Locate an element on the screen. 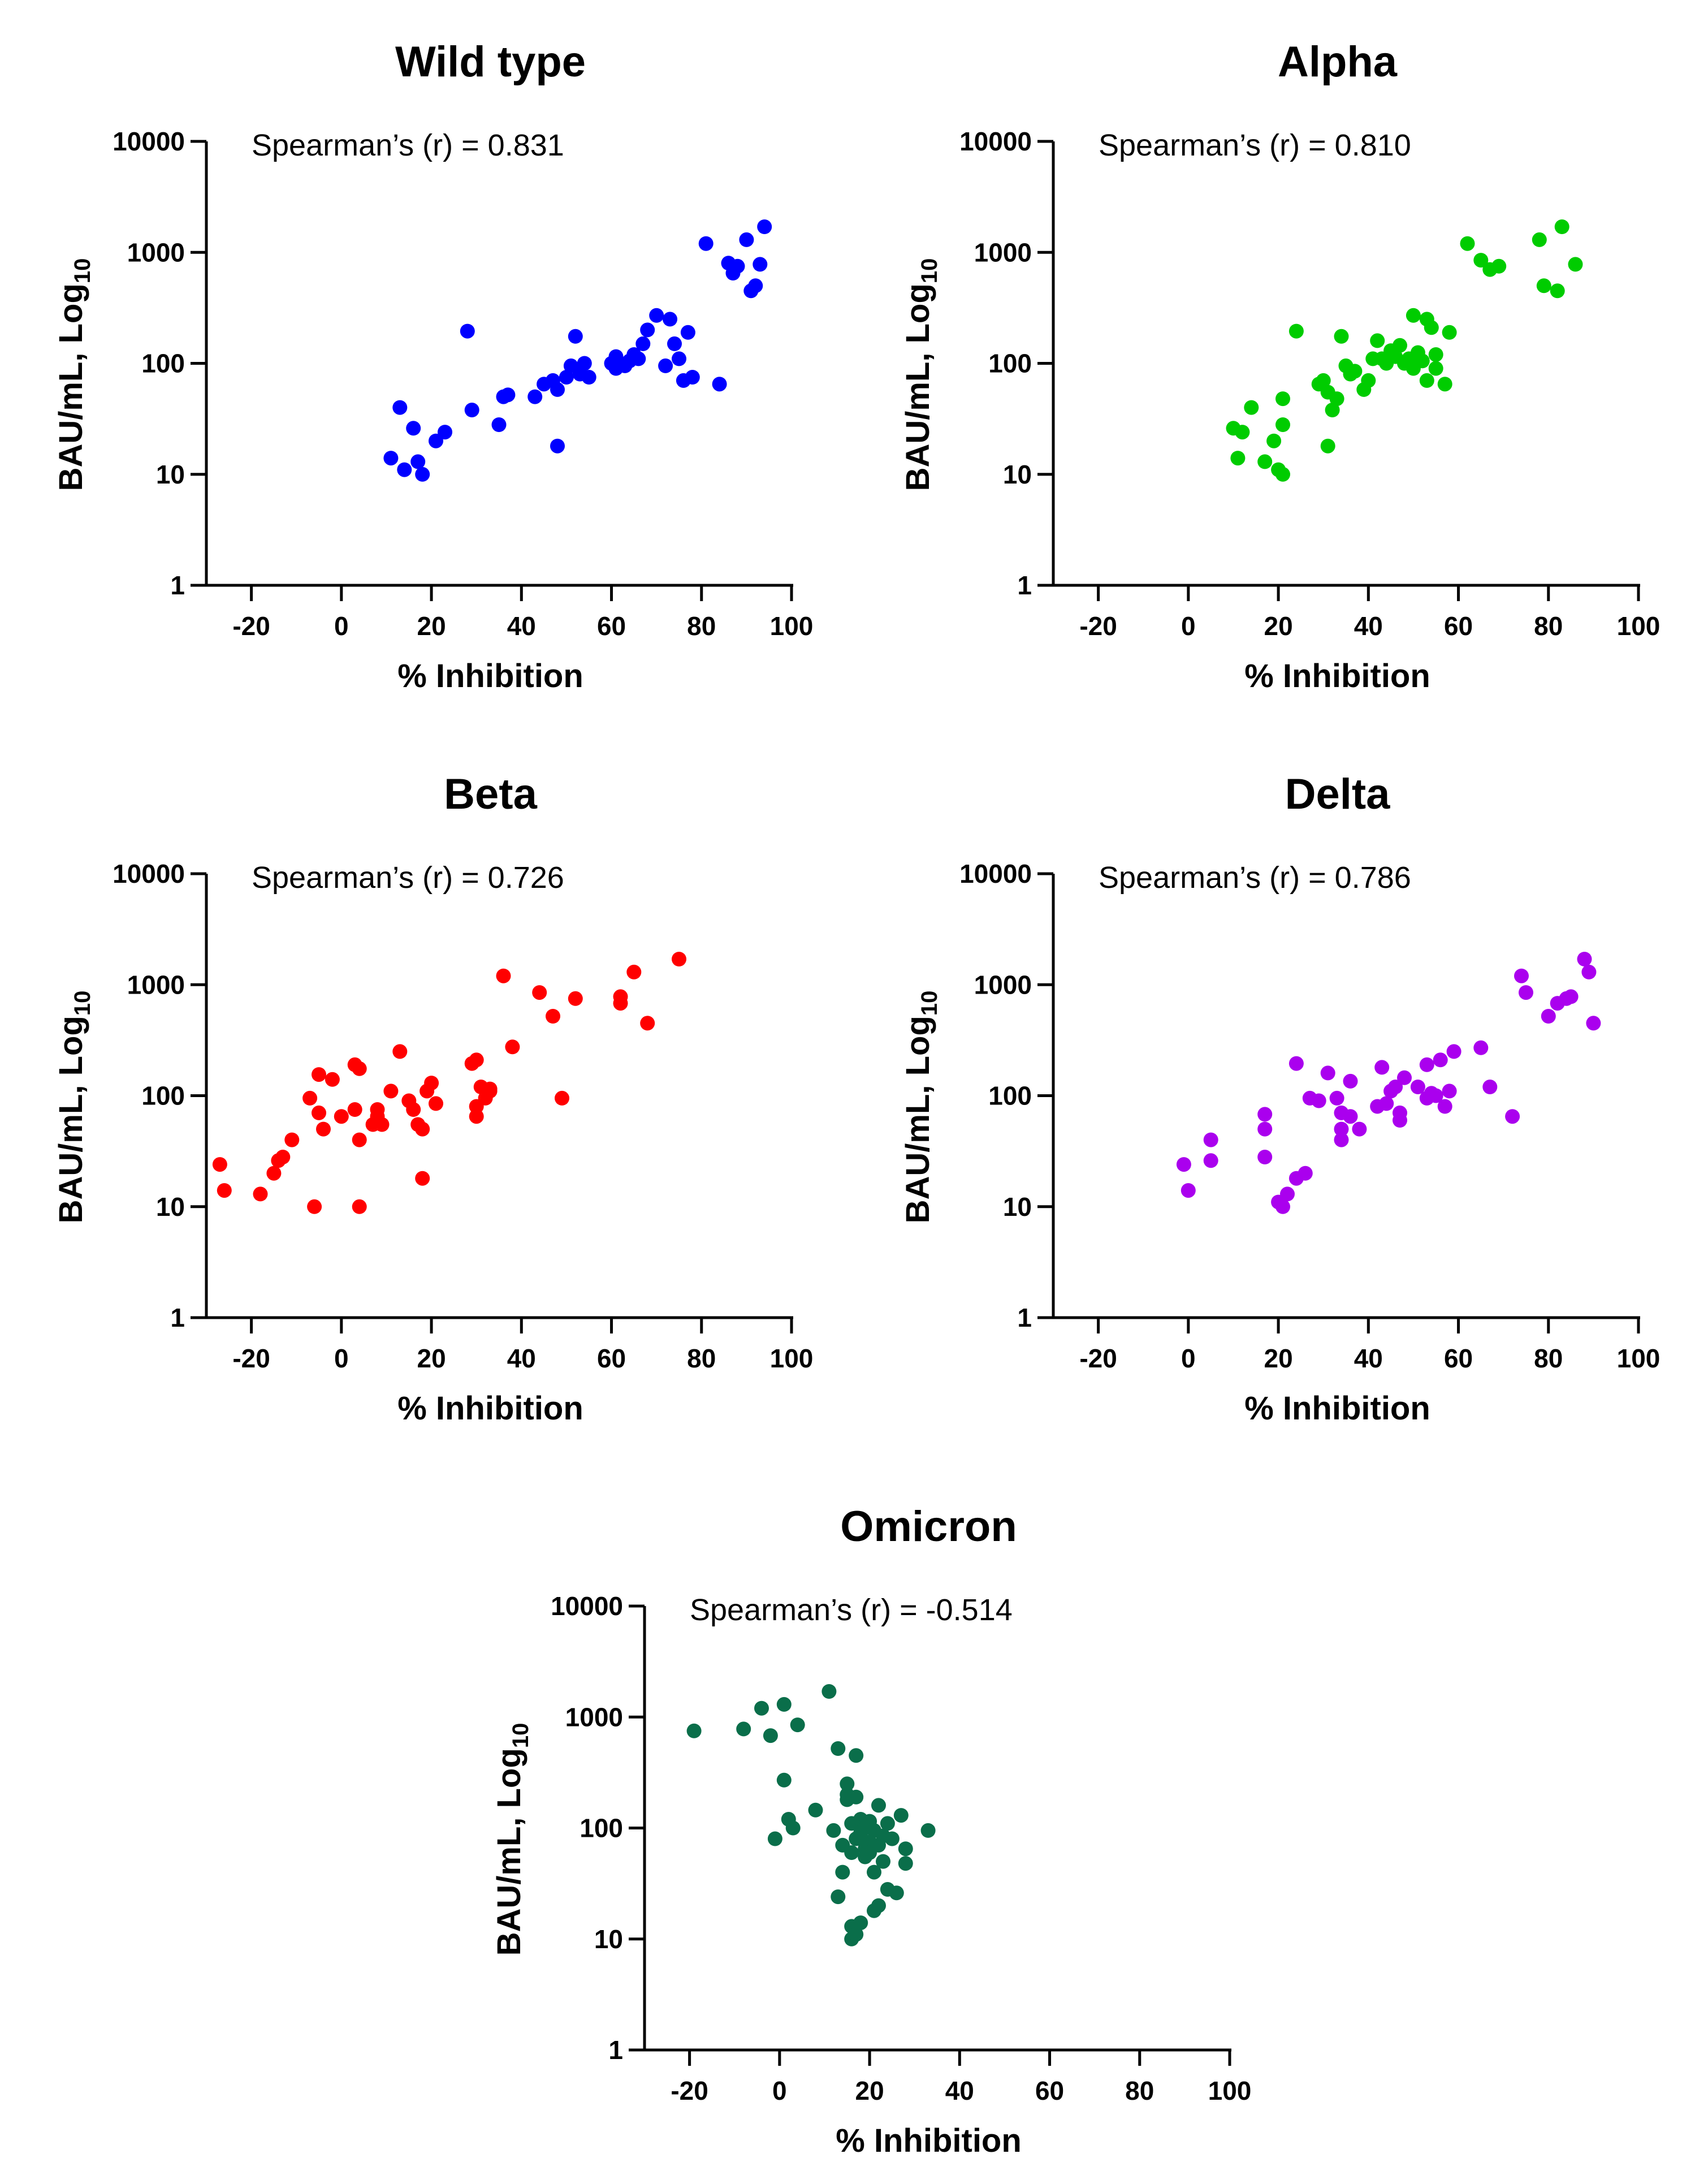  spearman-annotation: Spearman’s (r) = 0.831 is located at coordinates (408, 145).